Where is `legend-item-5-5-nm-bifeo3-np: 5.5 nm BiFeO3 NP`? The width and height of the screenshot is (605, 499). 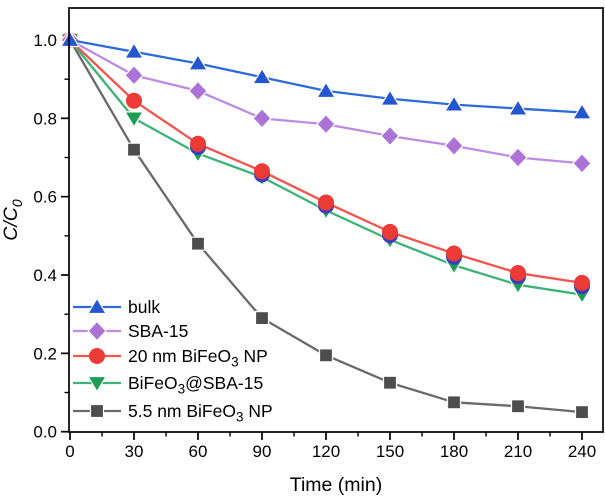
legend-item-5-5-nm-bifeo3-np: 5.5 nm BiFeO3 NP is located at coordinates (173, 413).